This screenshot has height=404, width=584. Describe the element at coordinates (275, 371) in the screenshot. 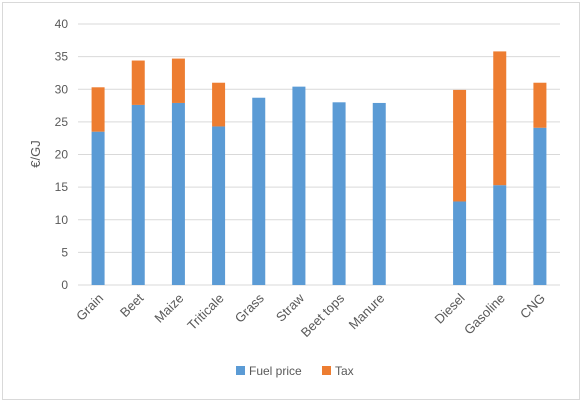

I see `legend-label: Fuel price` at that location.